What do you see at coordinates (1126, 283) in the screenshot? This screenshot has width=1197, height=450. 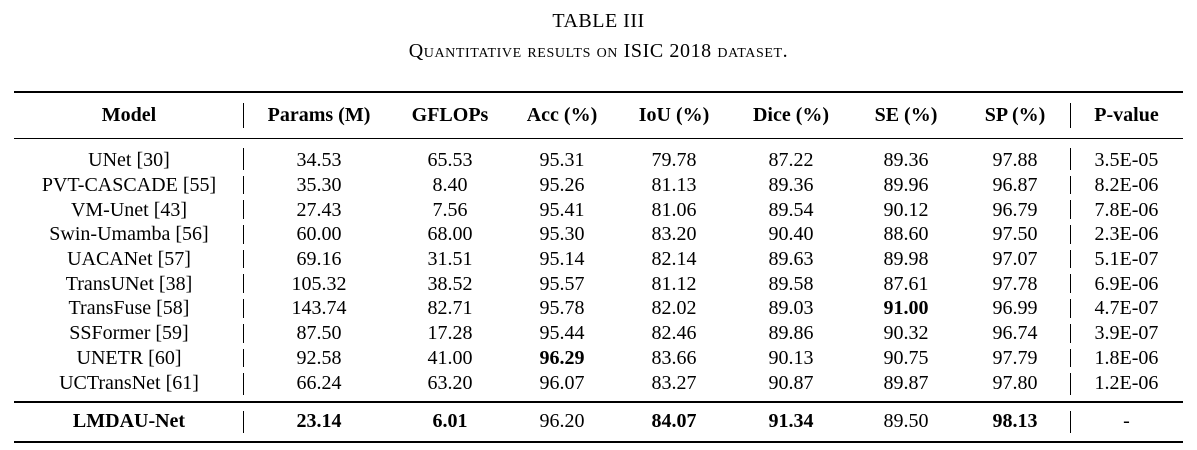 I see `cell-pvalue: 6.9E-06` at bounding box center [1126, 283].